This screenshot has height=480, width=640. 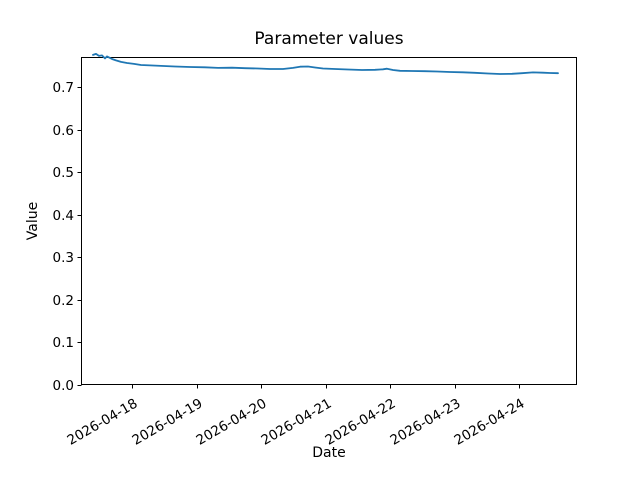 What do you see at coordinates (490, 422) in the screenshot?
I see `x-tick-label: 2026-04-24` at bounding box center [490, 422].